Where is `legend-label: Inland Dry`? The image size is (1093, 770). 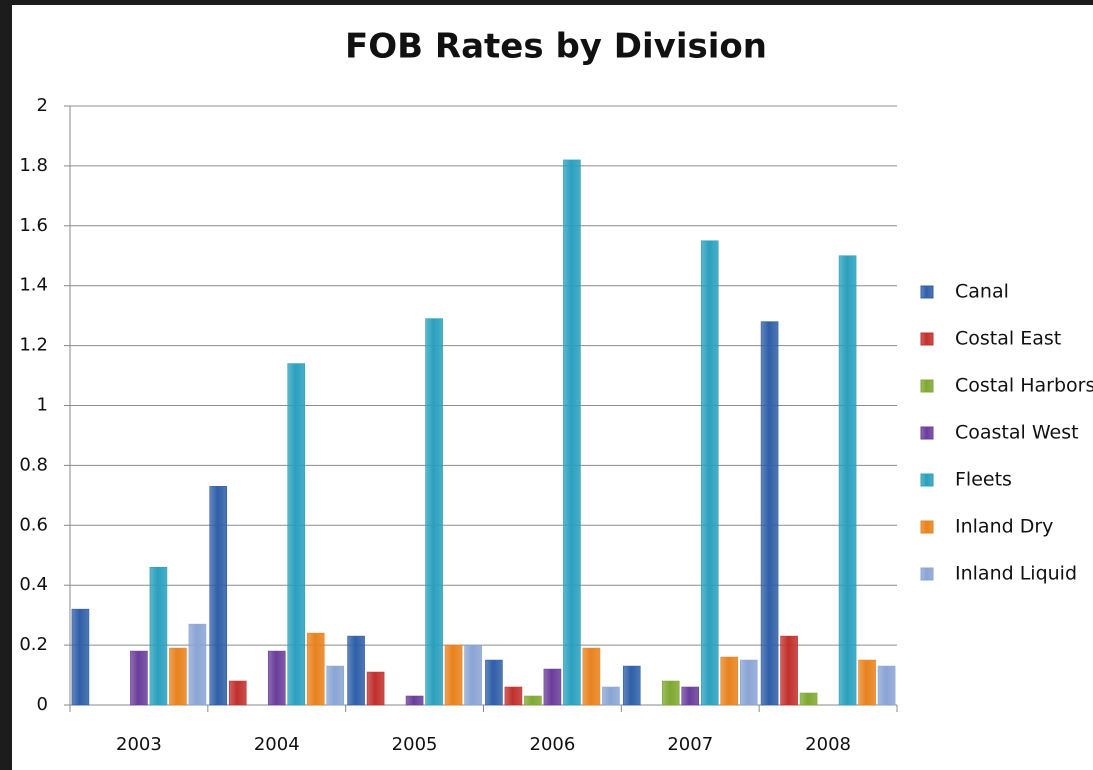 legend-label: Inland Dry is located at coordinates (1004, 527).